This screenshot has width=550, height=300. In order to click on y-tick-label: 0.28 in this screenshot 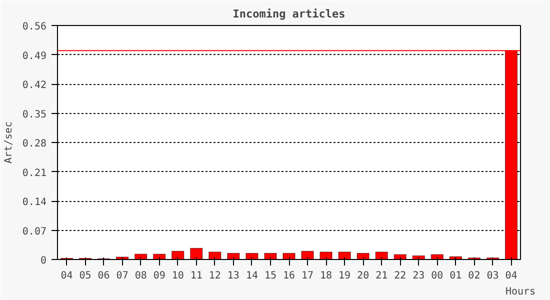, I will do `click(34, 144)`.